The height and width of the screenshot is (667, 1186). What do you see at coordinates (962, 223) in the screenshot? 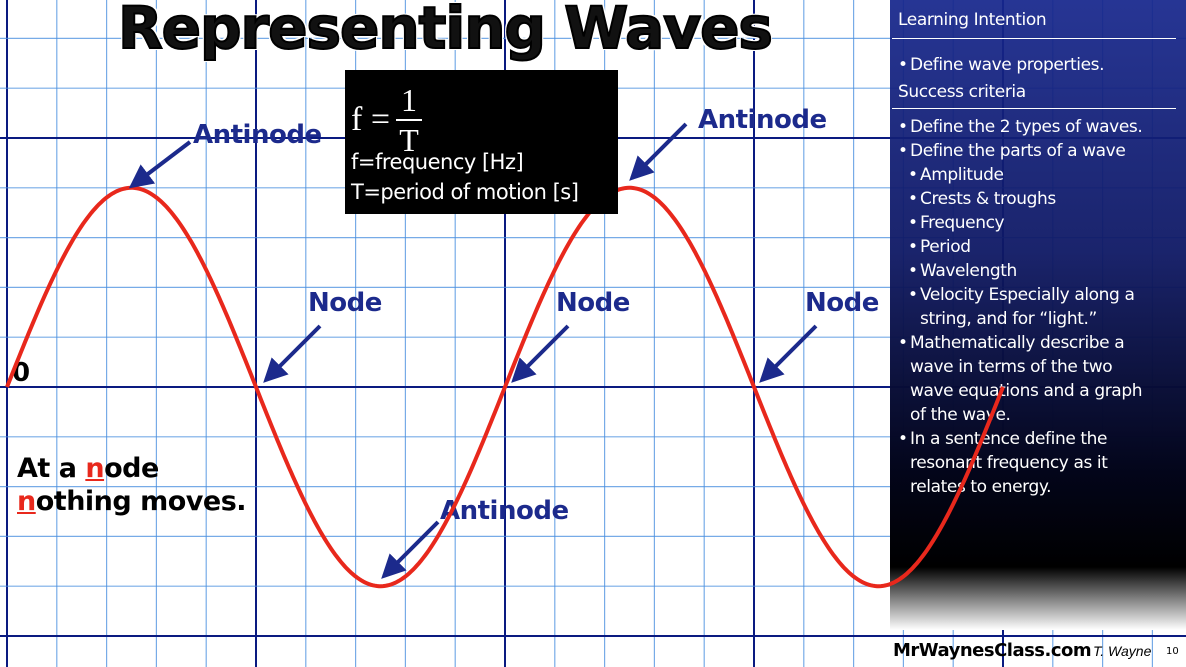
I see `criteria-text: Frequency` at bounding box center [962, 223].